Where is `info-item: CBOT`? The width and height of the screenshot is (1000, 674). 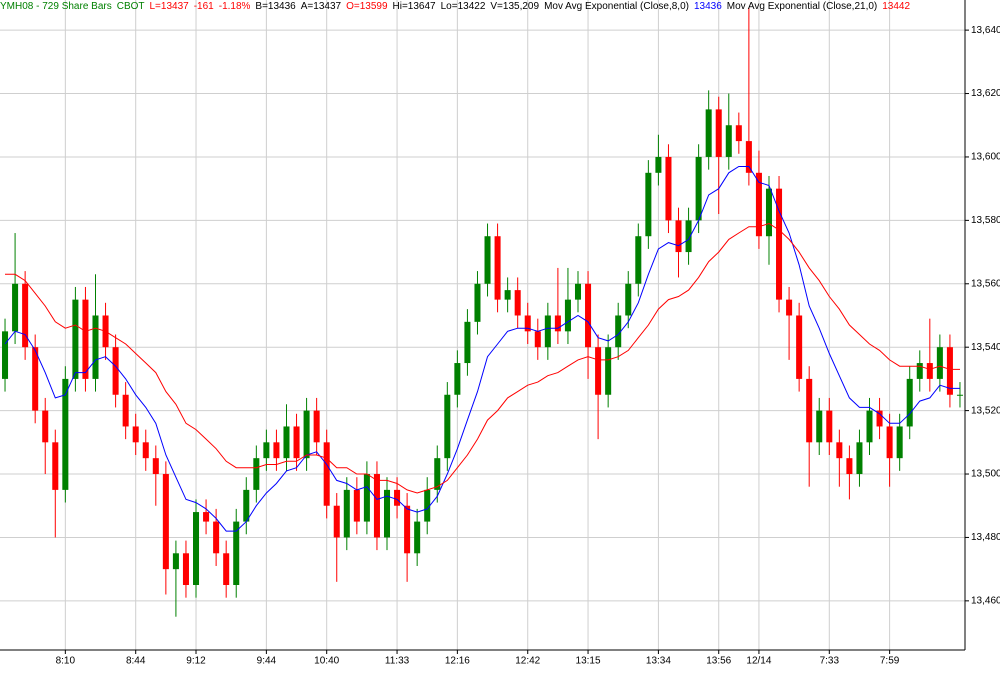 info-item: CBOT is located at coordinates (131, 6).